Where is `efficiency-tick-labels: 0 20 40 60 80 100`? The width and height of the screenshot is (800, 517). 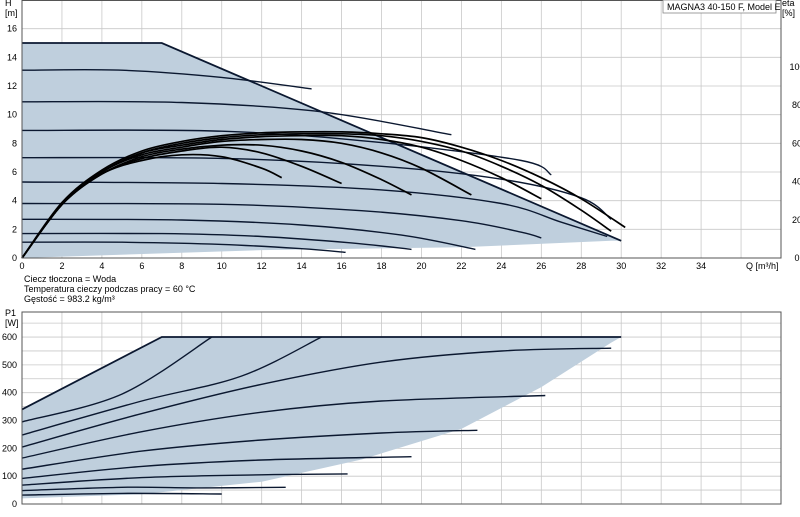 efficiency-tick-labels: 0 20 40 60 80 100 is located at coordinates (794, 162).